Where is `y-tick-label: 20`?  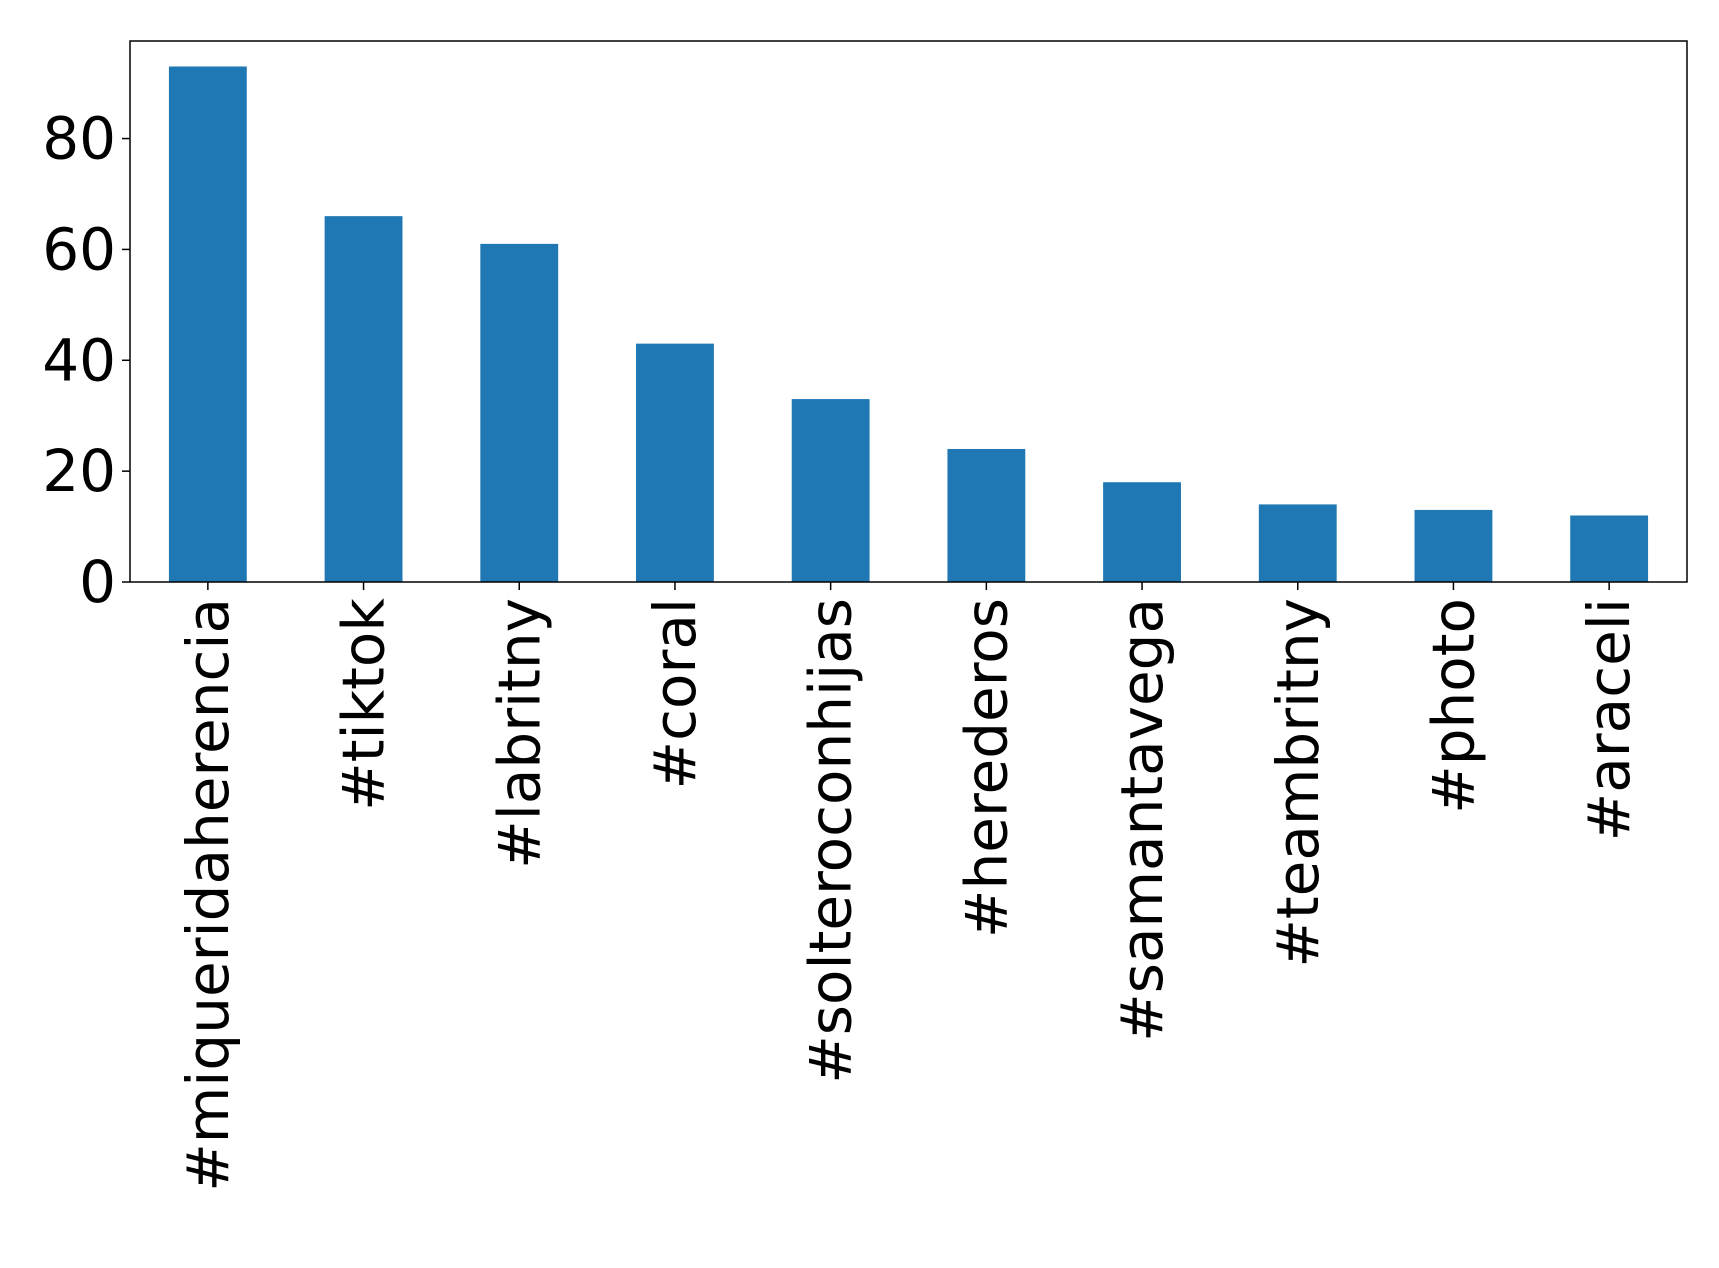 y-tick-label: 20 is located at coordinates (79, 471).